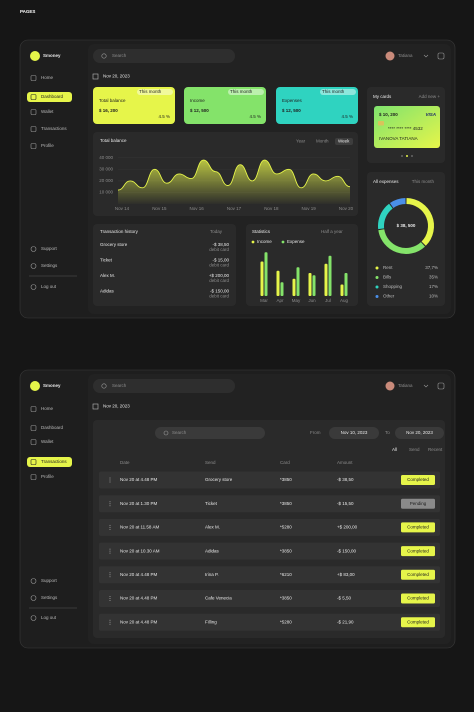  Describe the element at coordinates (119, 231) in the screenshot. I see `panel-title: Transaction history` at that location.